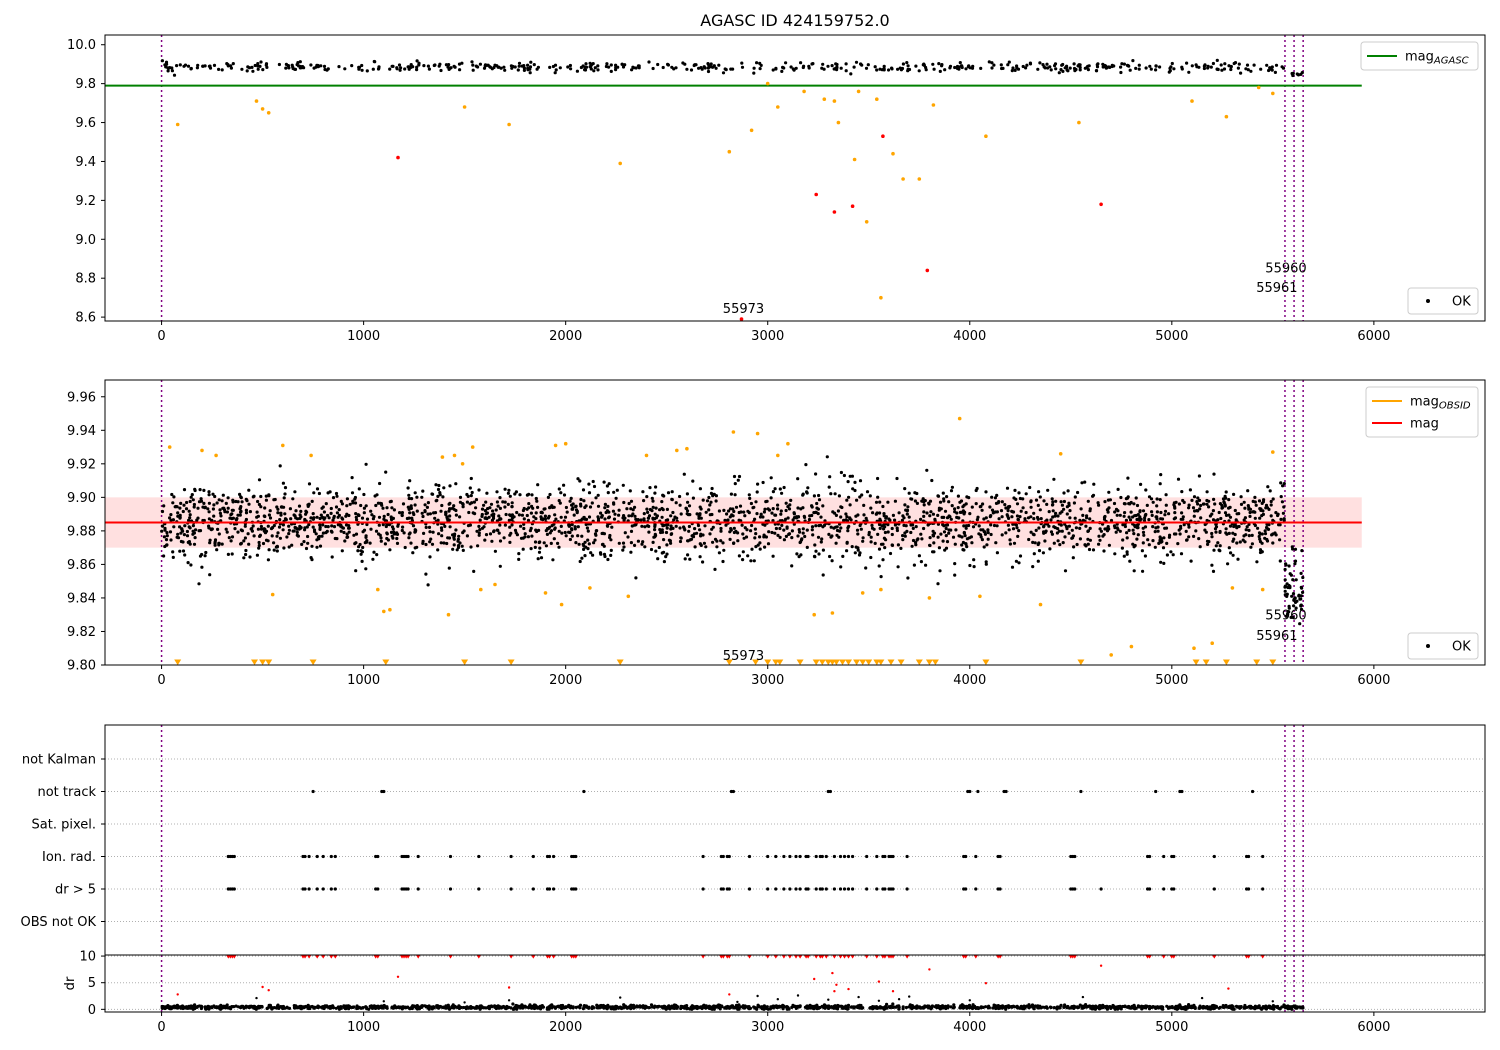  I want to click on legend-box, so click(1422, 412).